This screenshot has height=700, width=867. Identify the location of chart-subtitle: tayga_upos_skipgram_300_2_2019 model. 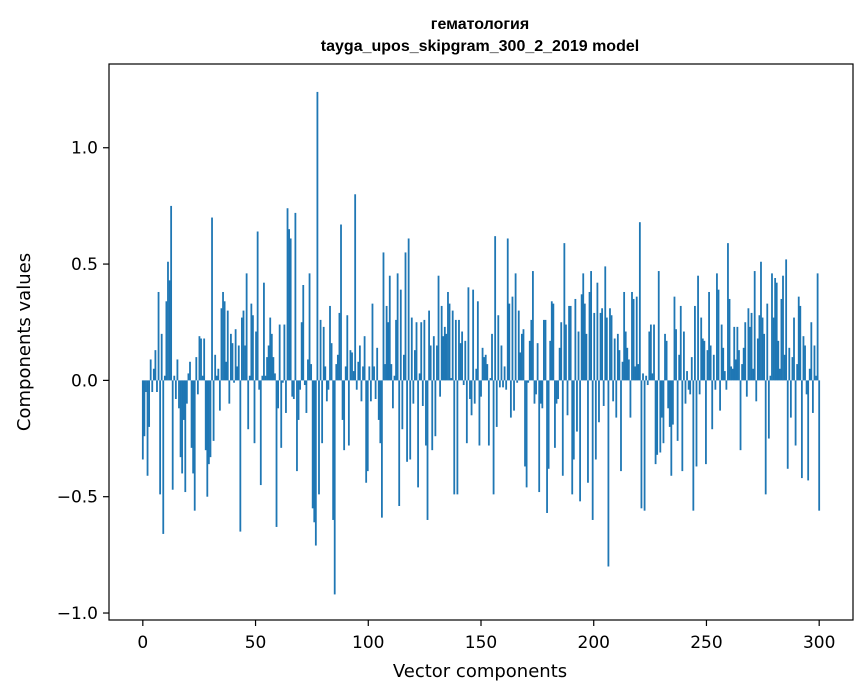
(480, 46).